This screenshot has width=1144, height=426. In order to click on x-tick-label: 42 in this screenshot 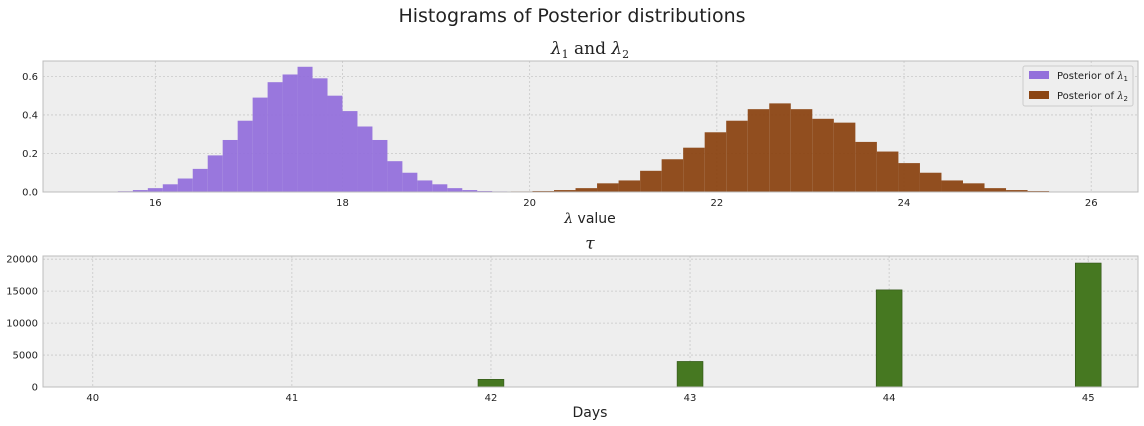, I will do `click(491, 398)`.